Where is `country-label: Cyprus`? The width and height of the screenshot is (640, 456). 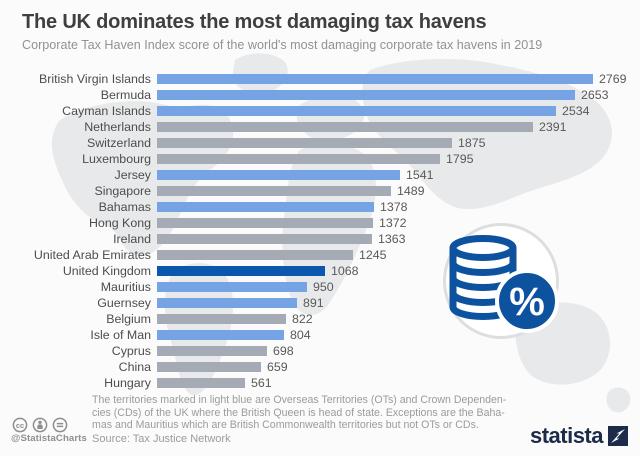
country-label: Cyprus is located at coordinates (131, 351).